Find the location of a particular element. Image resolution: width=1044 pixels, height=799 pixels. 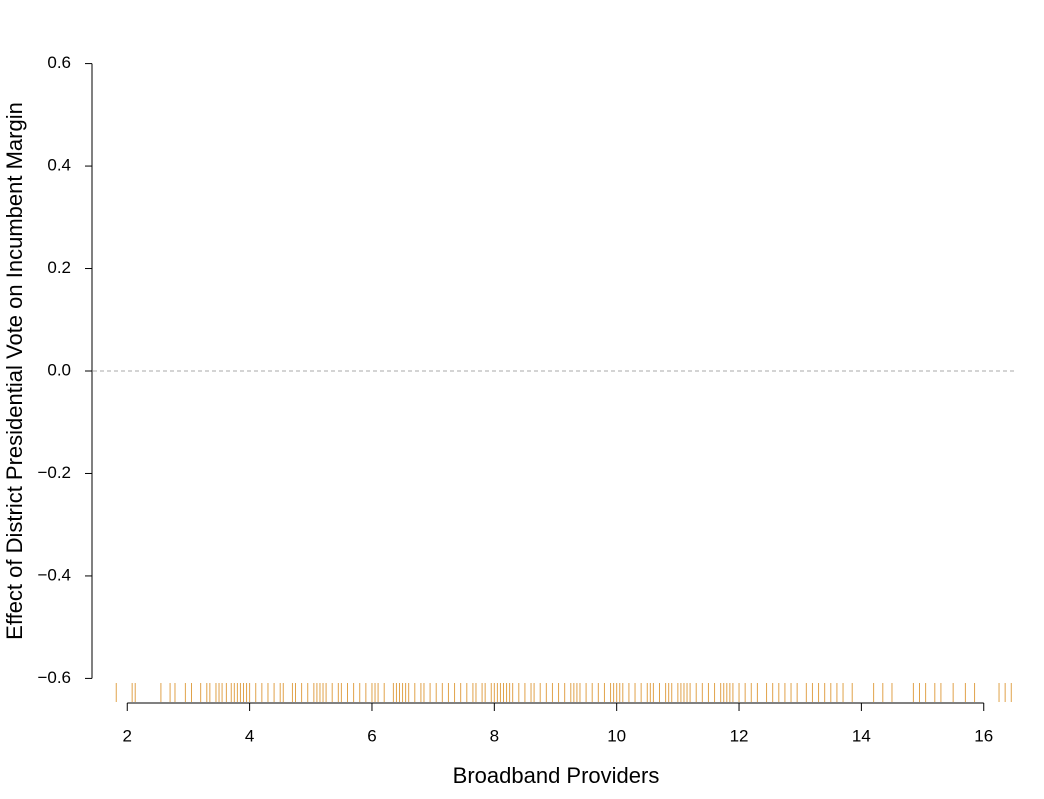

x-tick-label: 16 is located at coordinates (983, 735).